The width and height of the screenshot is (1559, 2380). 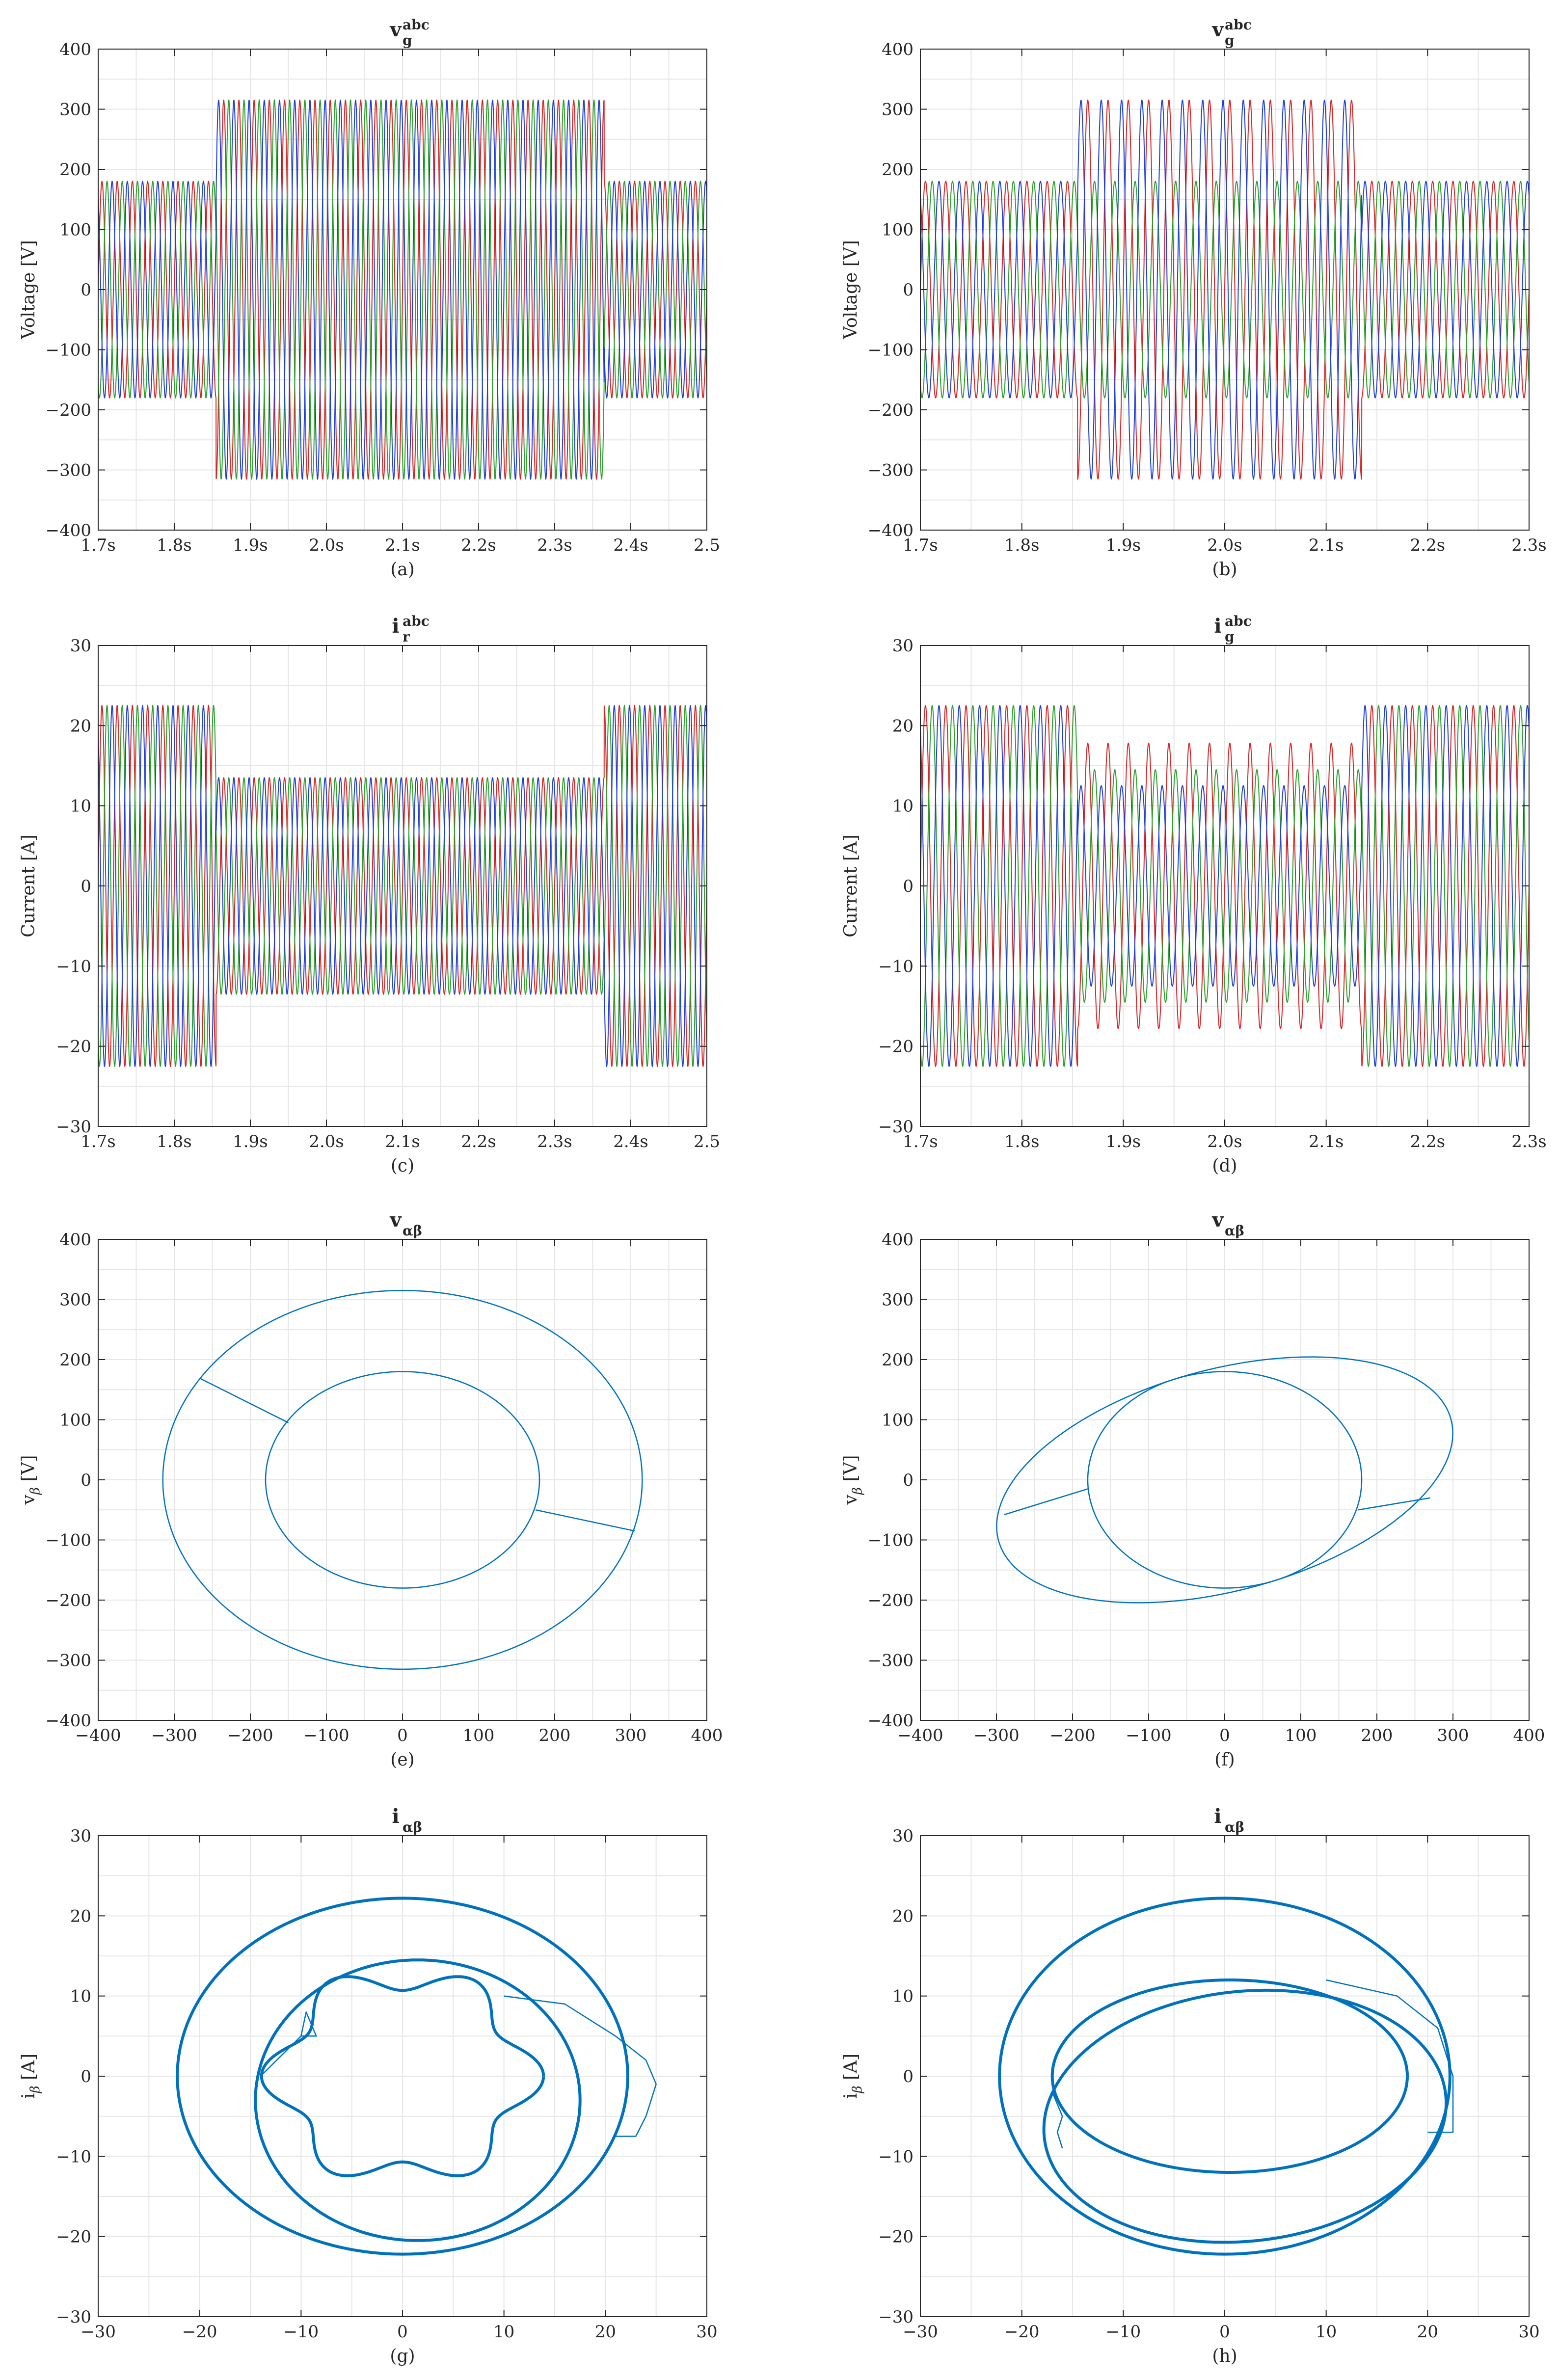 I want to click on panel-label: (f), so click(x=1225, y=1760).